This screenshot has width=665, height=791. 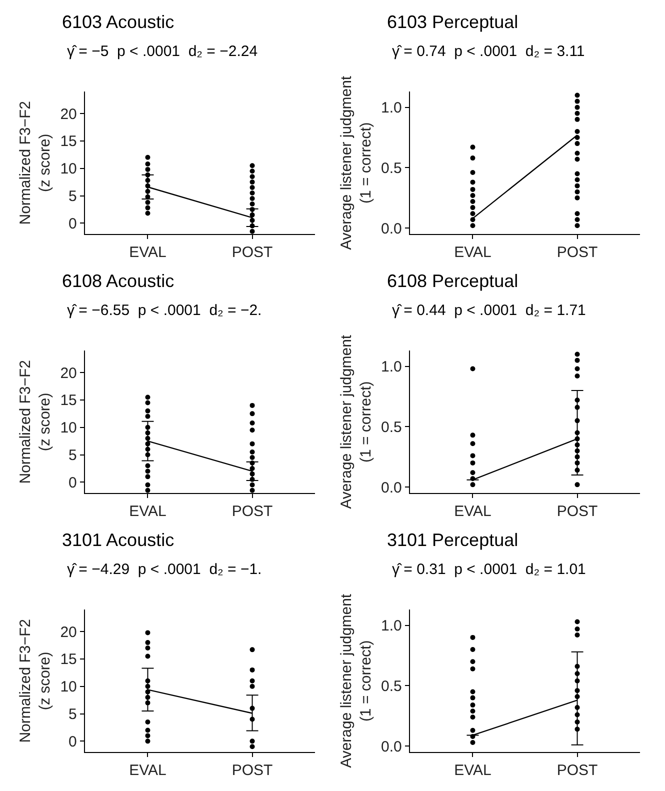 What do you see at coordinates (489, 310) in the screenshot?
I see `chart-subtitle: γ̂ = 0.44 p < .0001 d₂ = 1.71` at bounding box center [489, 310].